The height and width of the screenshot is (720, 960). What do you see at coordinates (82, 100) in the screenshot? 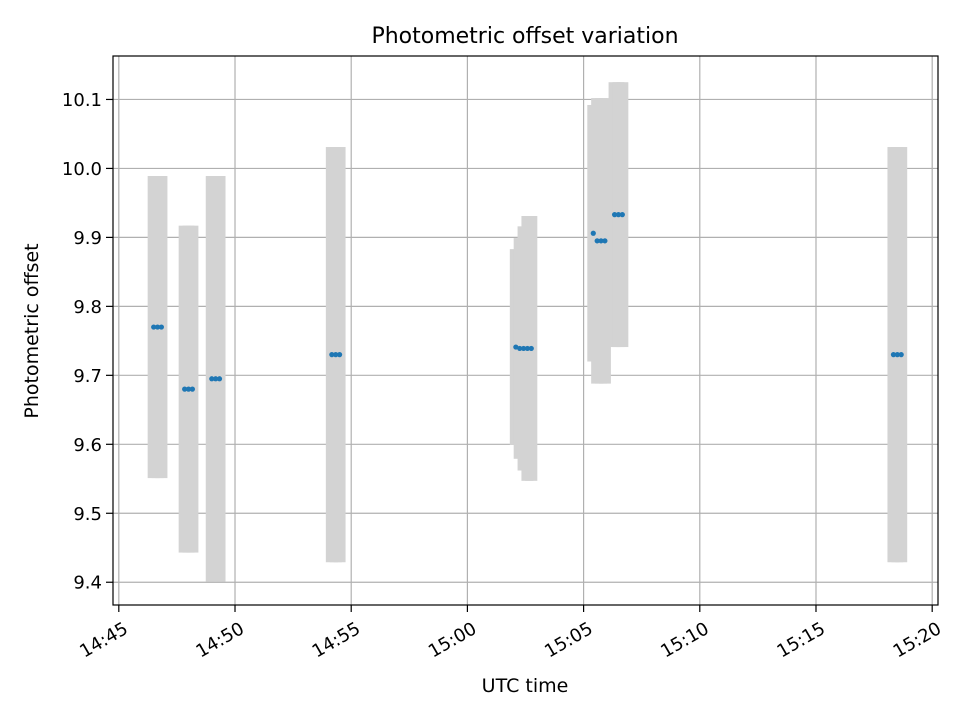
I see `y-tick-label: 10.1` at bounding box center [82, 100].